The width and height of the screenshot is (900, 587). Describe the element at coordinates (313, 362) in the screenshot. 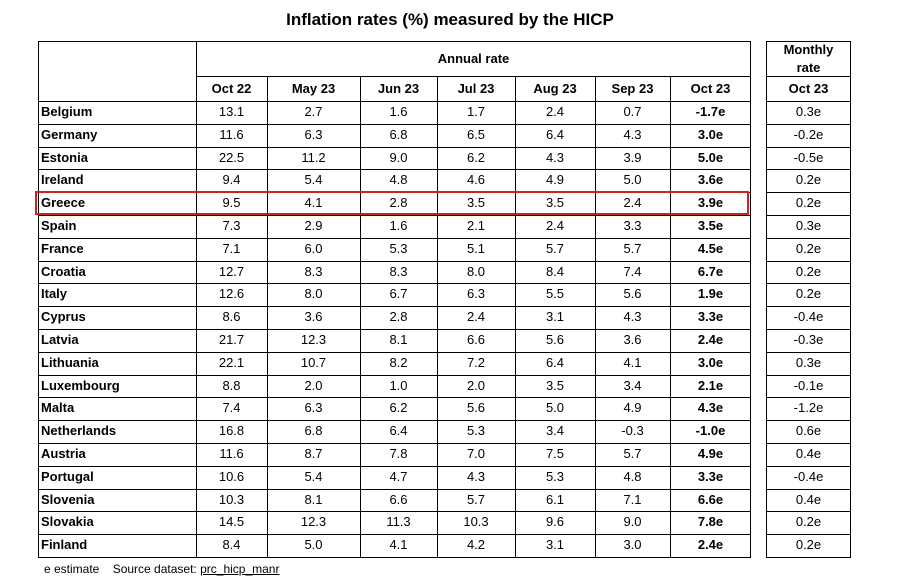

I see `table-cell: 10.7` at that location.